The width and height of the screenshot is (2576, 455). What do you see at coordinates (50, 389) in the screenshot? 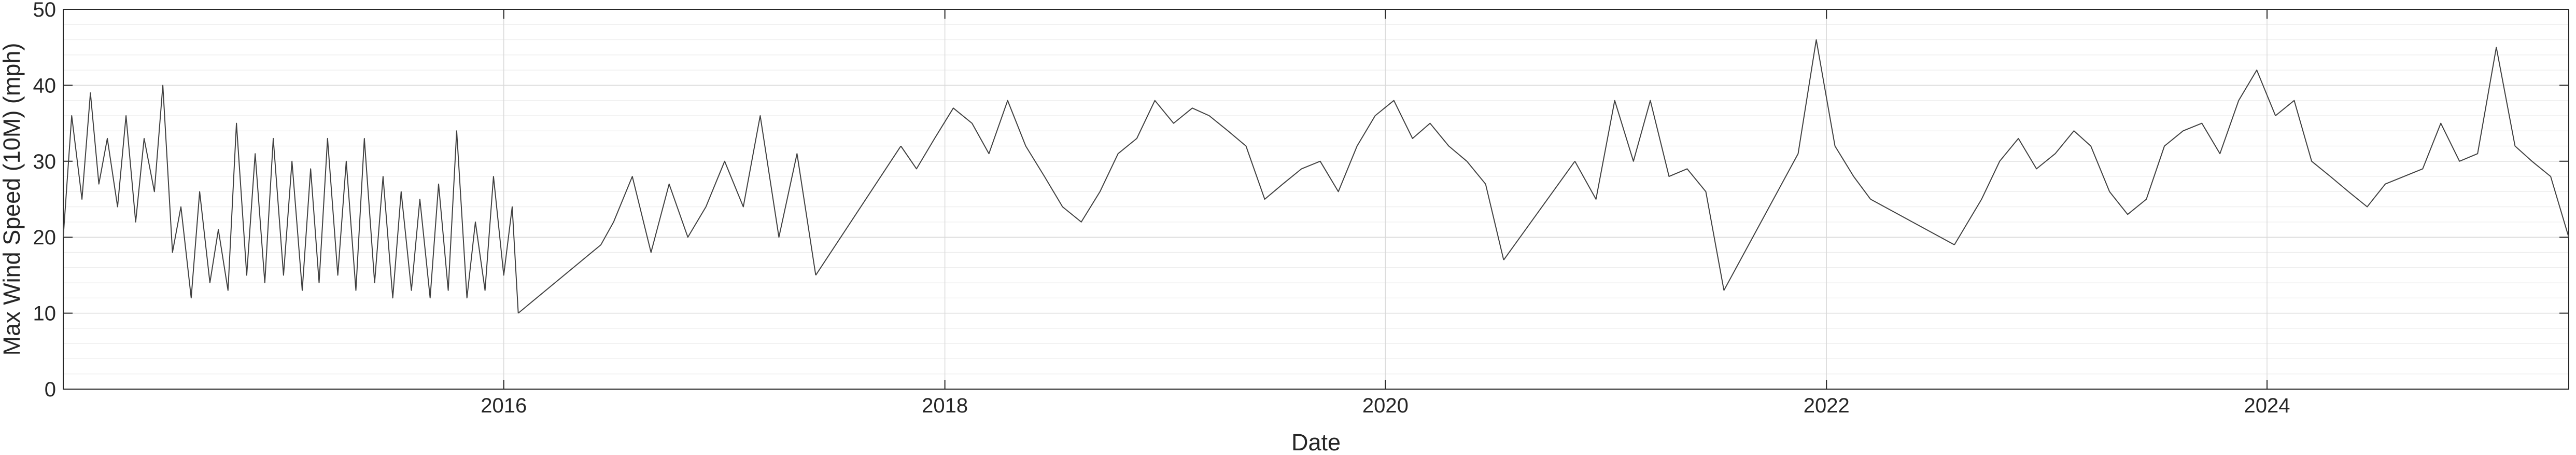
I see `y-tick-label: 0` at bounding box center [50, 389].